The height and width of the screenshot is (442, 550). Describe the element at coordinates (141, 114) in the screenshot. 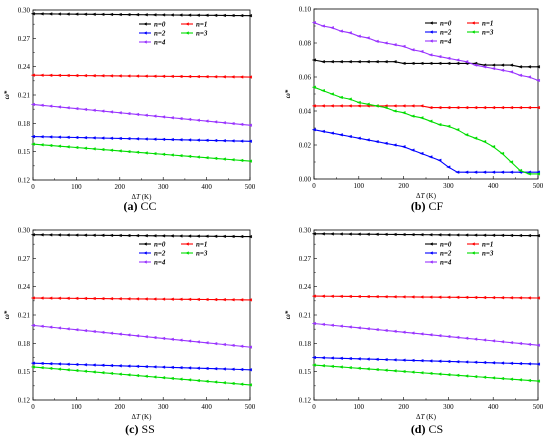

I see `series-n=4` at that location.